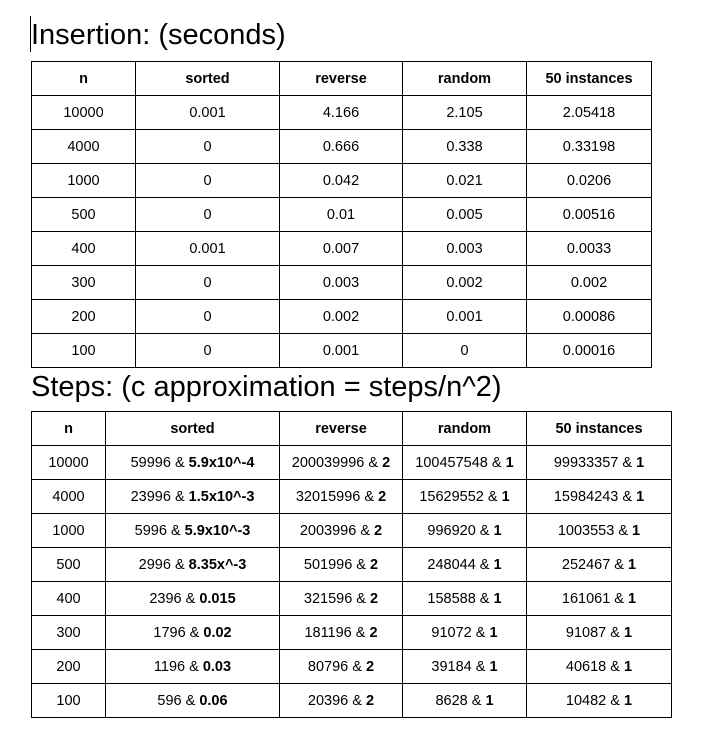  Describe the element at coordinates (599, 462) in the screenshot. I see `table-cell: 99933357 & 1` at that location.